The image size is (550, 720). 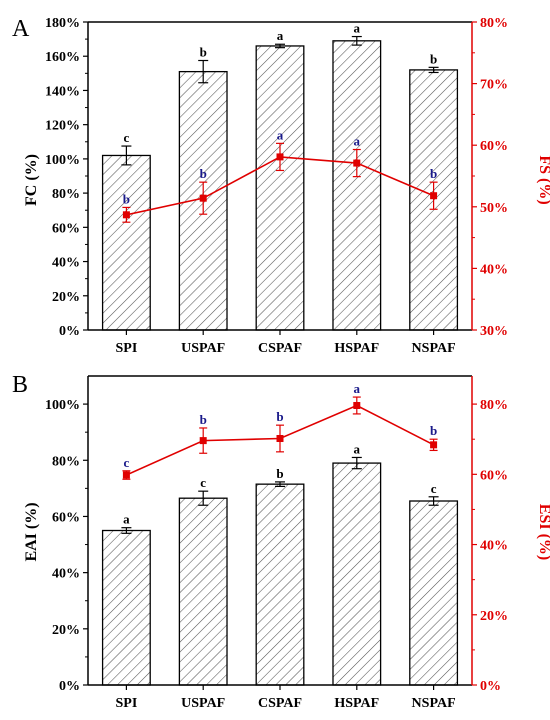 What do you see at coordinates (280, 584) in the screenshot?
I see `panel-b-bar-cspaf` at bounding box center [280, 584].